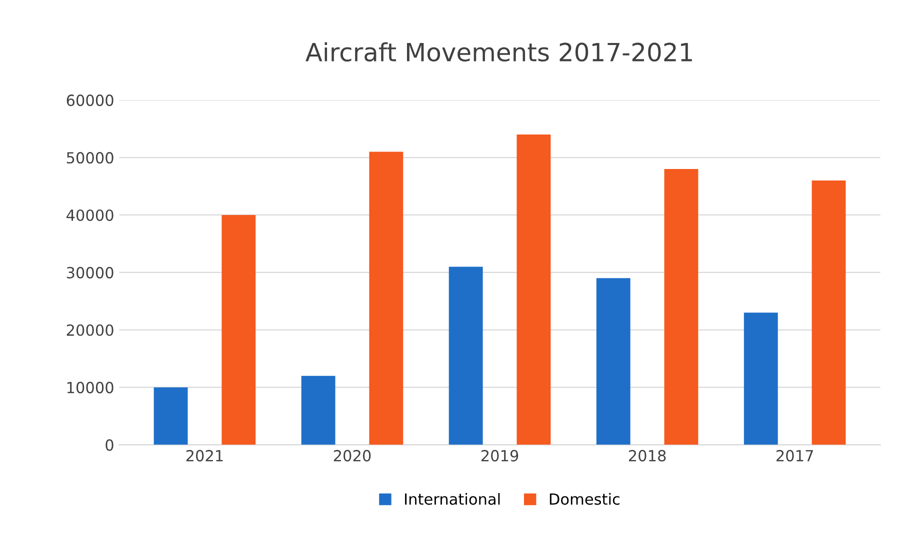 This screenshot has width=917, height=556. Describe the element at coordinates (90, 215) in the screenshot. I see `y-tick-label: 40000` at that location.